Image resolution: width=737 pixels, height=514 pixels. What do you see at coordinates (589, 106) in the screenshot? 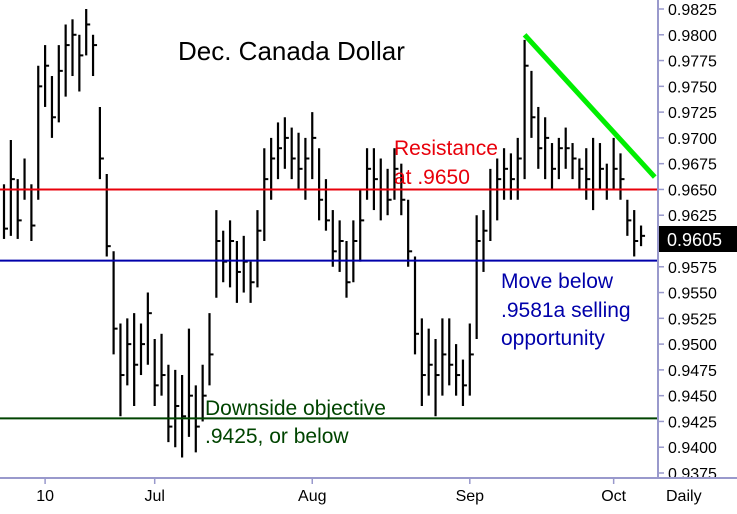
I see `downtrend-line` at bounding box center [589, 106].